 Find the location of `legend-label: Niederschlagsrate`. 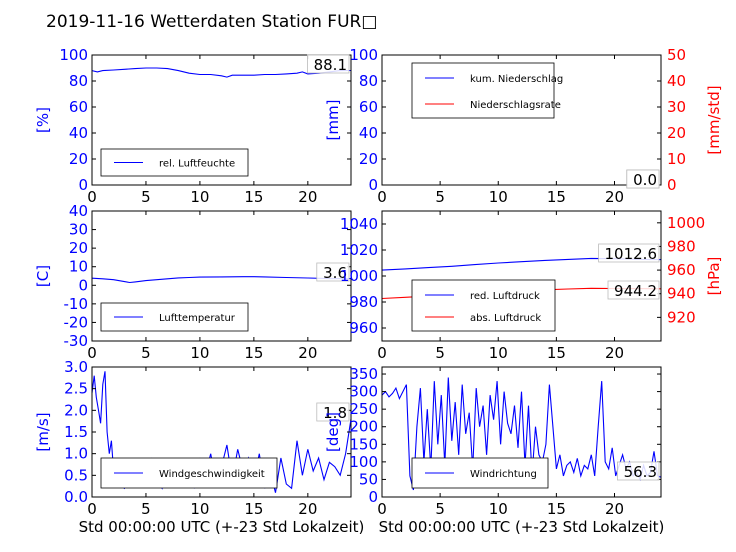

legend-label: Niederschlagsrate is located at coordinates (515, 105).